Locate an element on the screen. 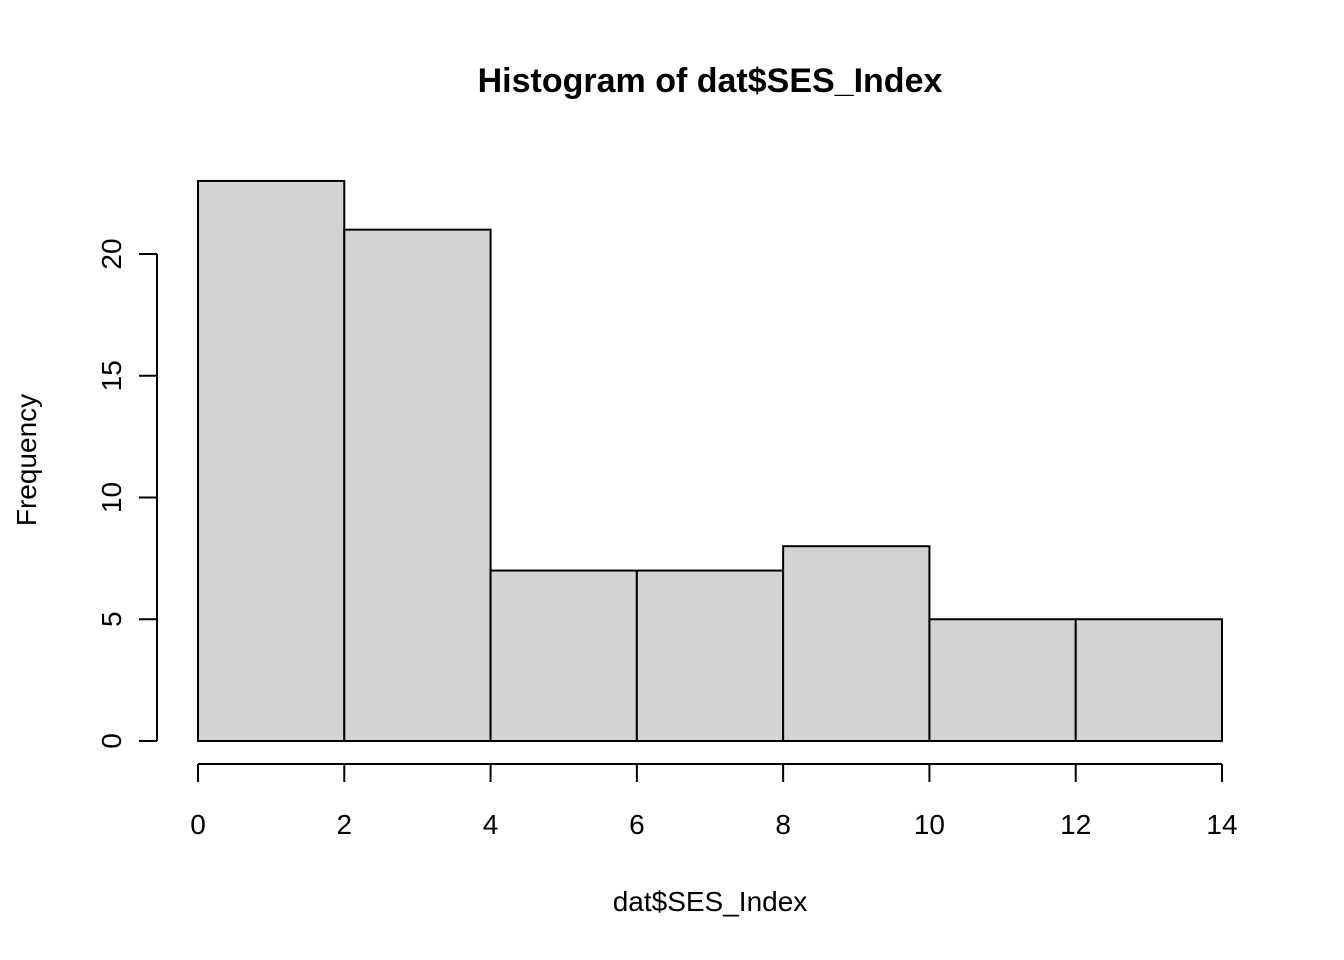  y-axis: 0 5 10 15 20 is located at coordinates (127, 493).